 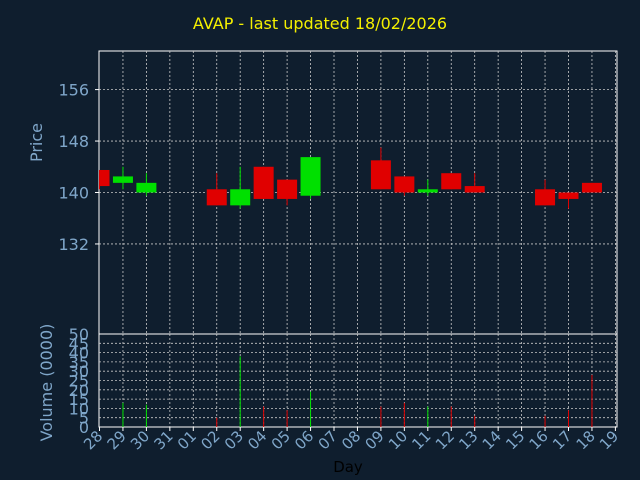 What do you see at coordinates (163, 440) in the screenshot?
I see `x-tick-label: 31` at bounding box center [163, 440].